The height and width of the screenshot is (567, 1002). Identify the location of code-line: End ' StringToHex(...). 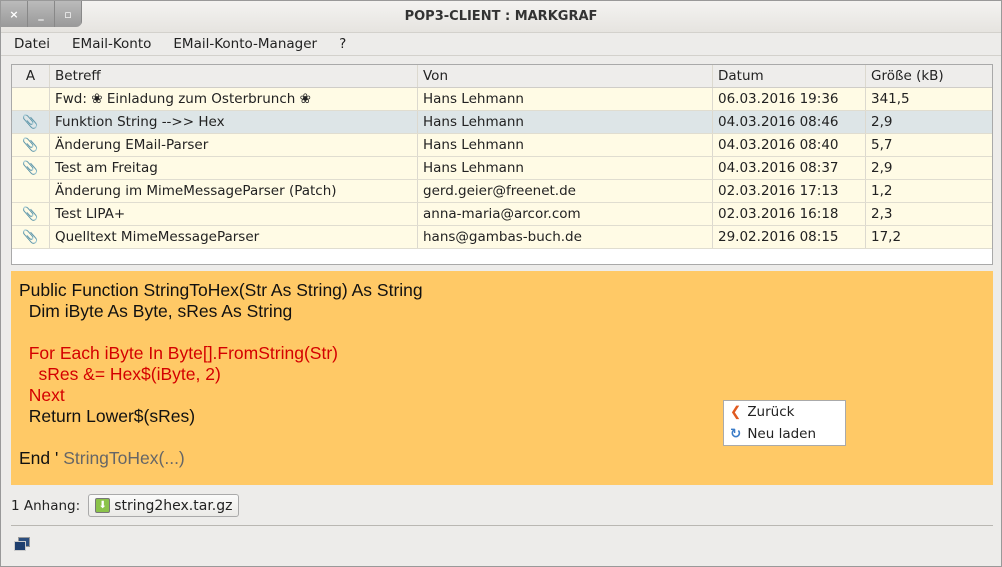
(102, 458).